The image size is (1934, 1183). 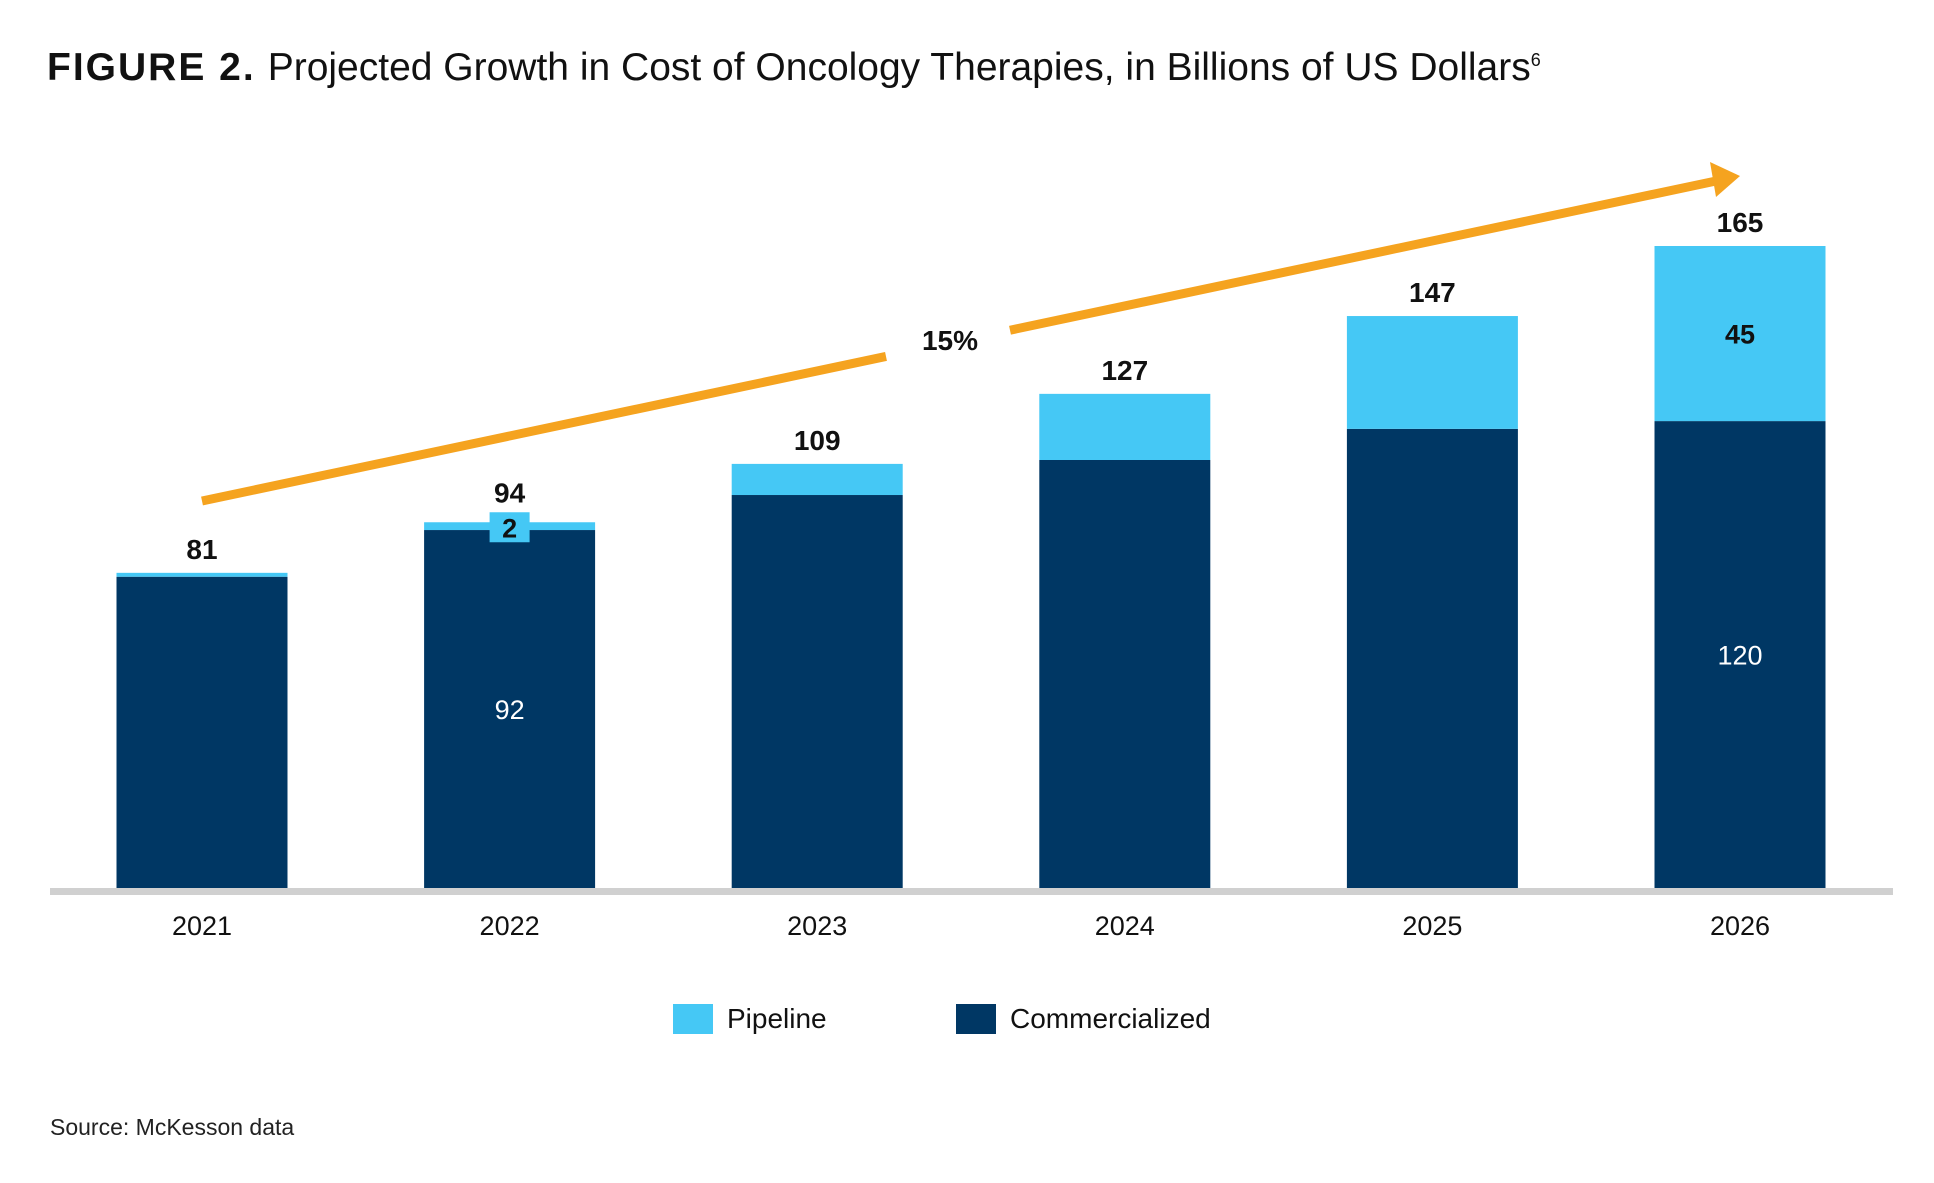 What do you see at coordinates (202, 574) in the screenshot?
I see `bar-pipeline-2021` at bounding box center [202, 574].